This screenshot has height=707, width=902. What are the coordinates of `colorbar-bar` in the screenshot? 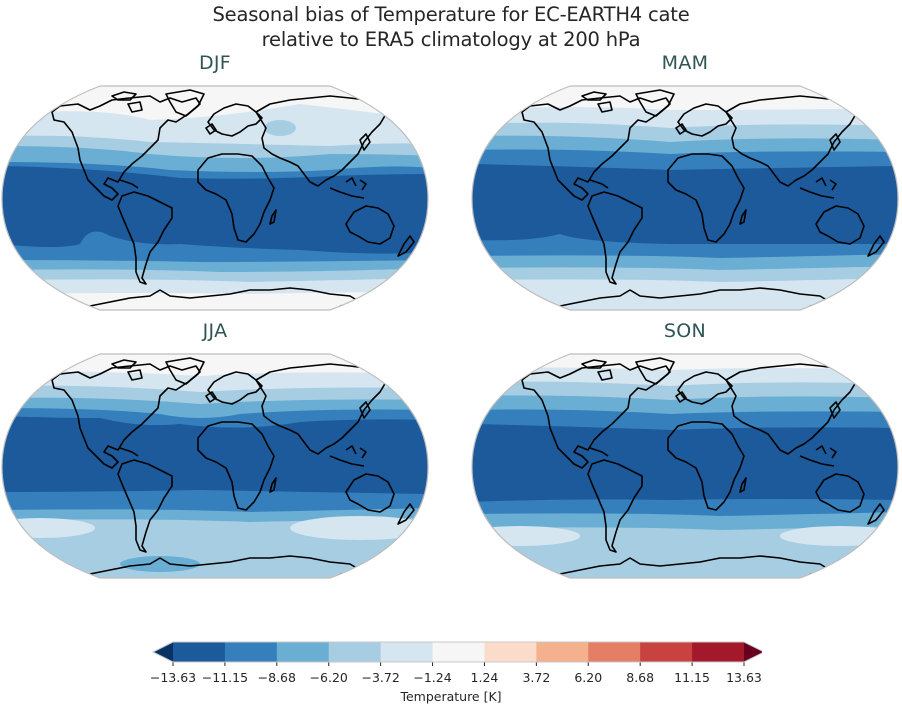 It's located at (456, 653).